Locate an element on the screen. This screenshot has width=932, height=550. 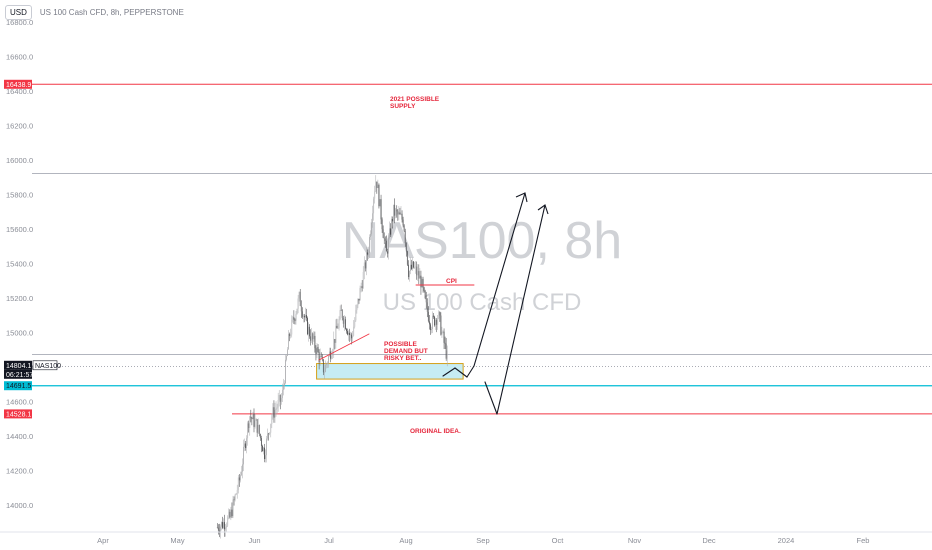
x-tick-label: Jul is located at coordinates (329, 540).